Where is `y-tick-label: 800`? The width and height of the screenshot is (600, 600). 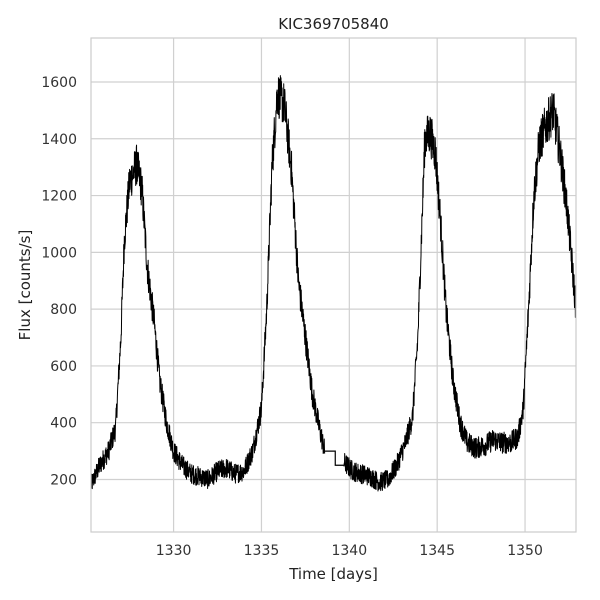 y-tick-label: 800 is located at coordinates (63, 310).